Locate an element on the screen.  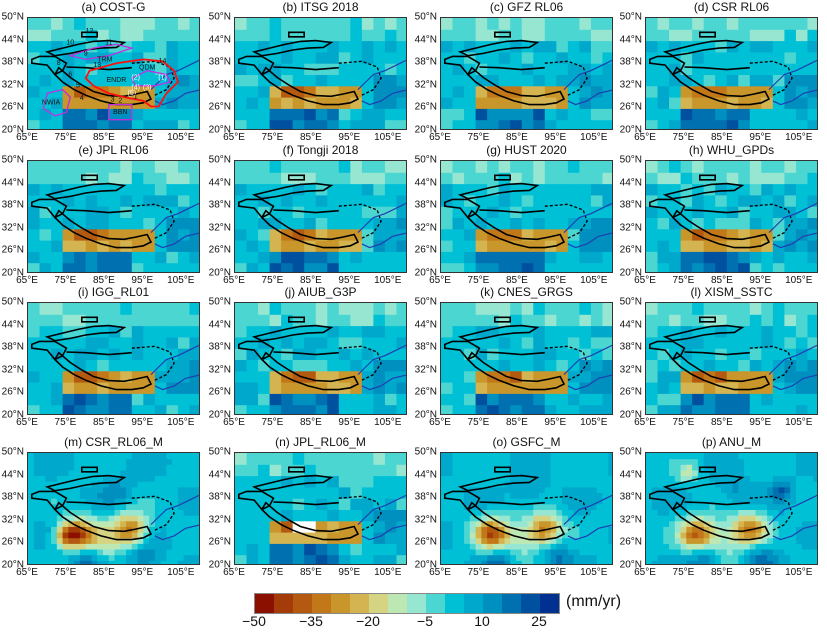
lat-tick-label: 20°N is located at coordinates (630, 273).